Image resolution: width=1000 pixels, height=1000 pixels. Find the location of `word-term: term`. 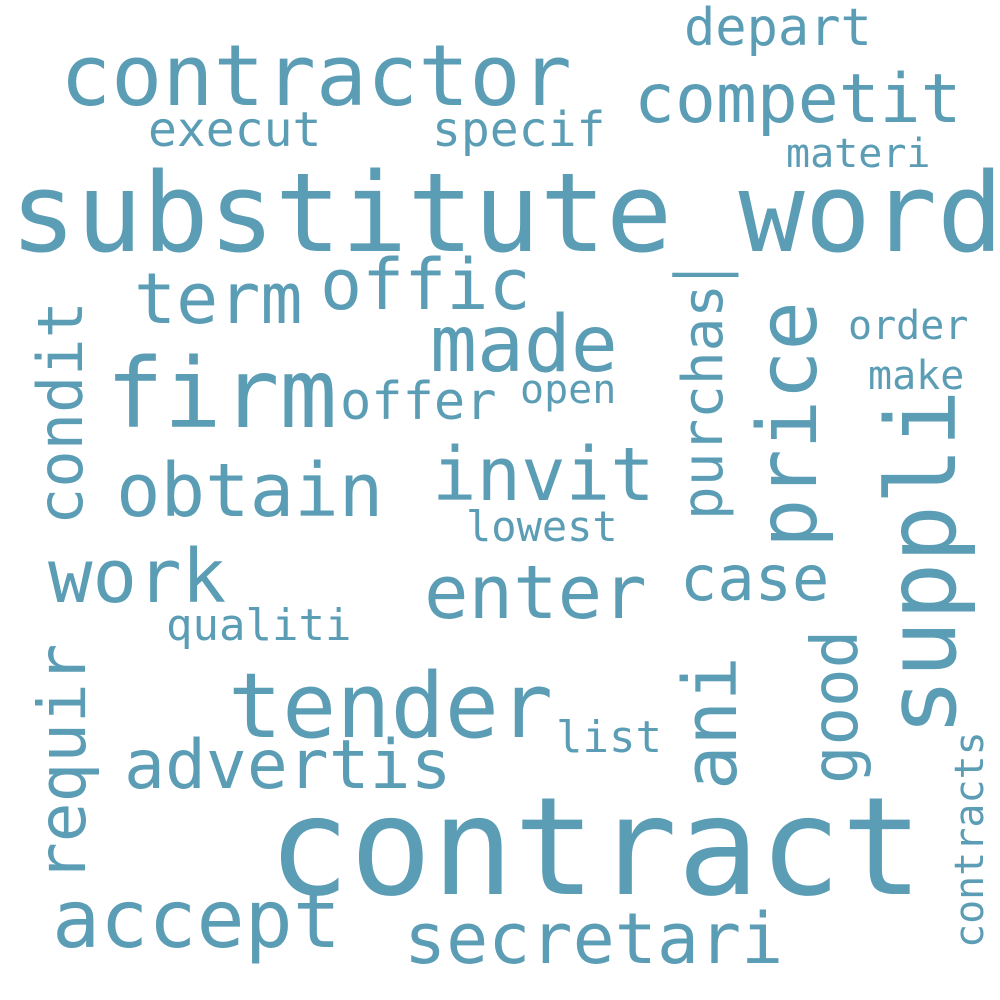

word-term: term is located at coordinates (218, 299).